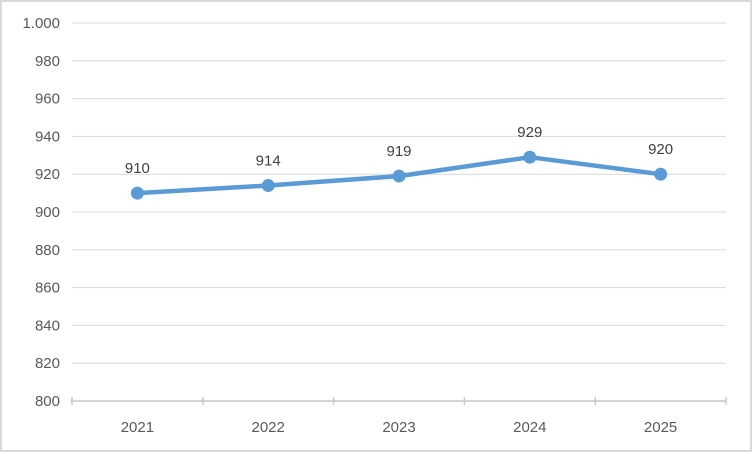 Image resolution: width=752 pixels, height=452 pixels. What do you see at coordinates (47, 288) in the screenshot?
I see `y-axis-label: 860` at bounding box center [47, 288].